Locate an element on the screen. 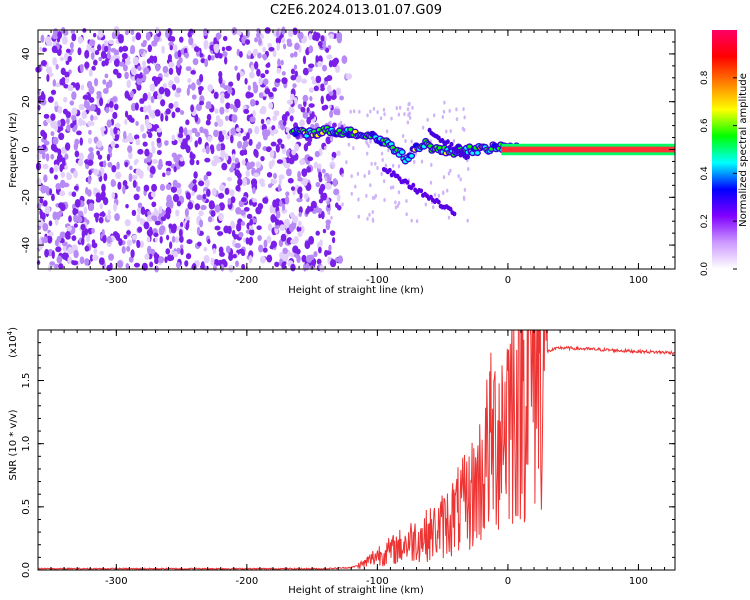 The width and height of the screenshot is (750, 600). y-tick-label: 1.0 is located at coordinates (26, 444).